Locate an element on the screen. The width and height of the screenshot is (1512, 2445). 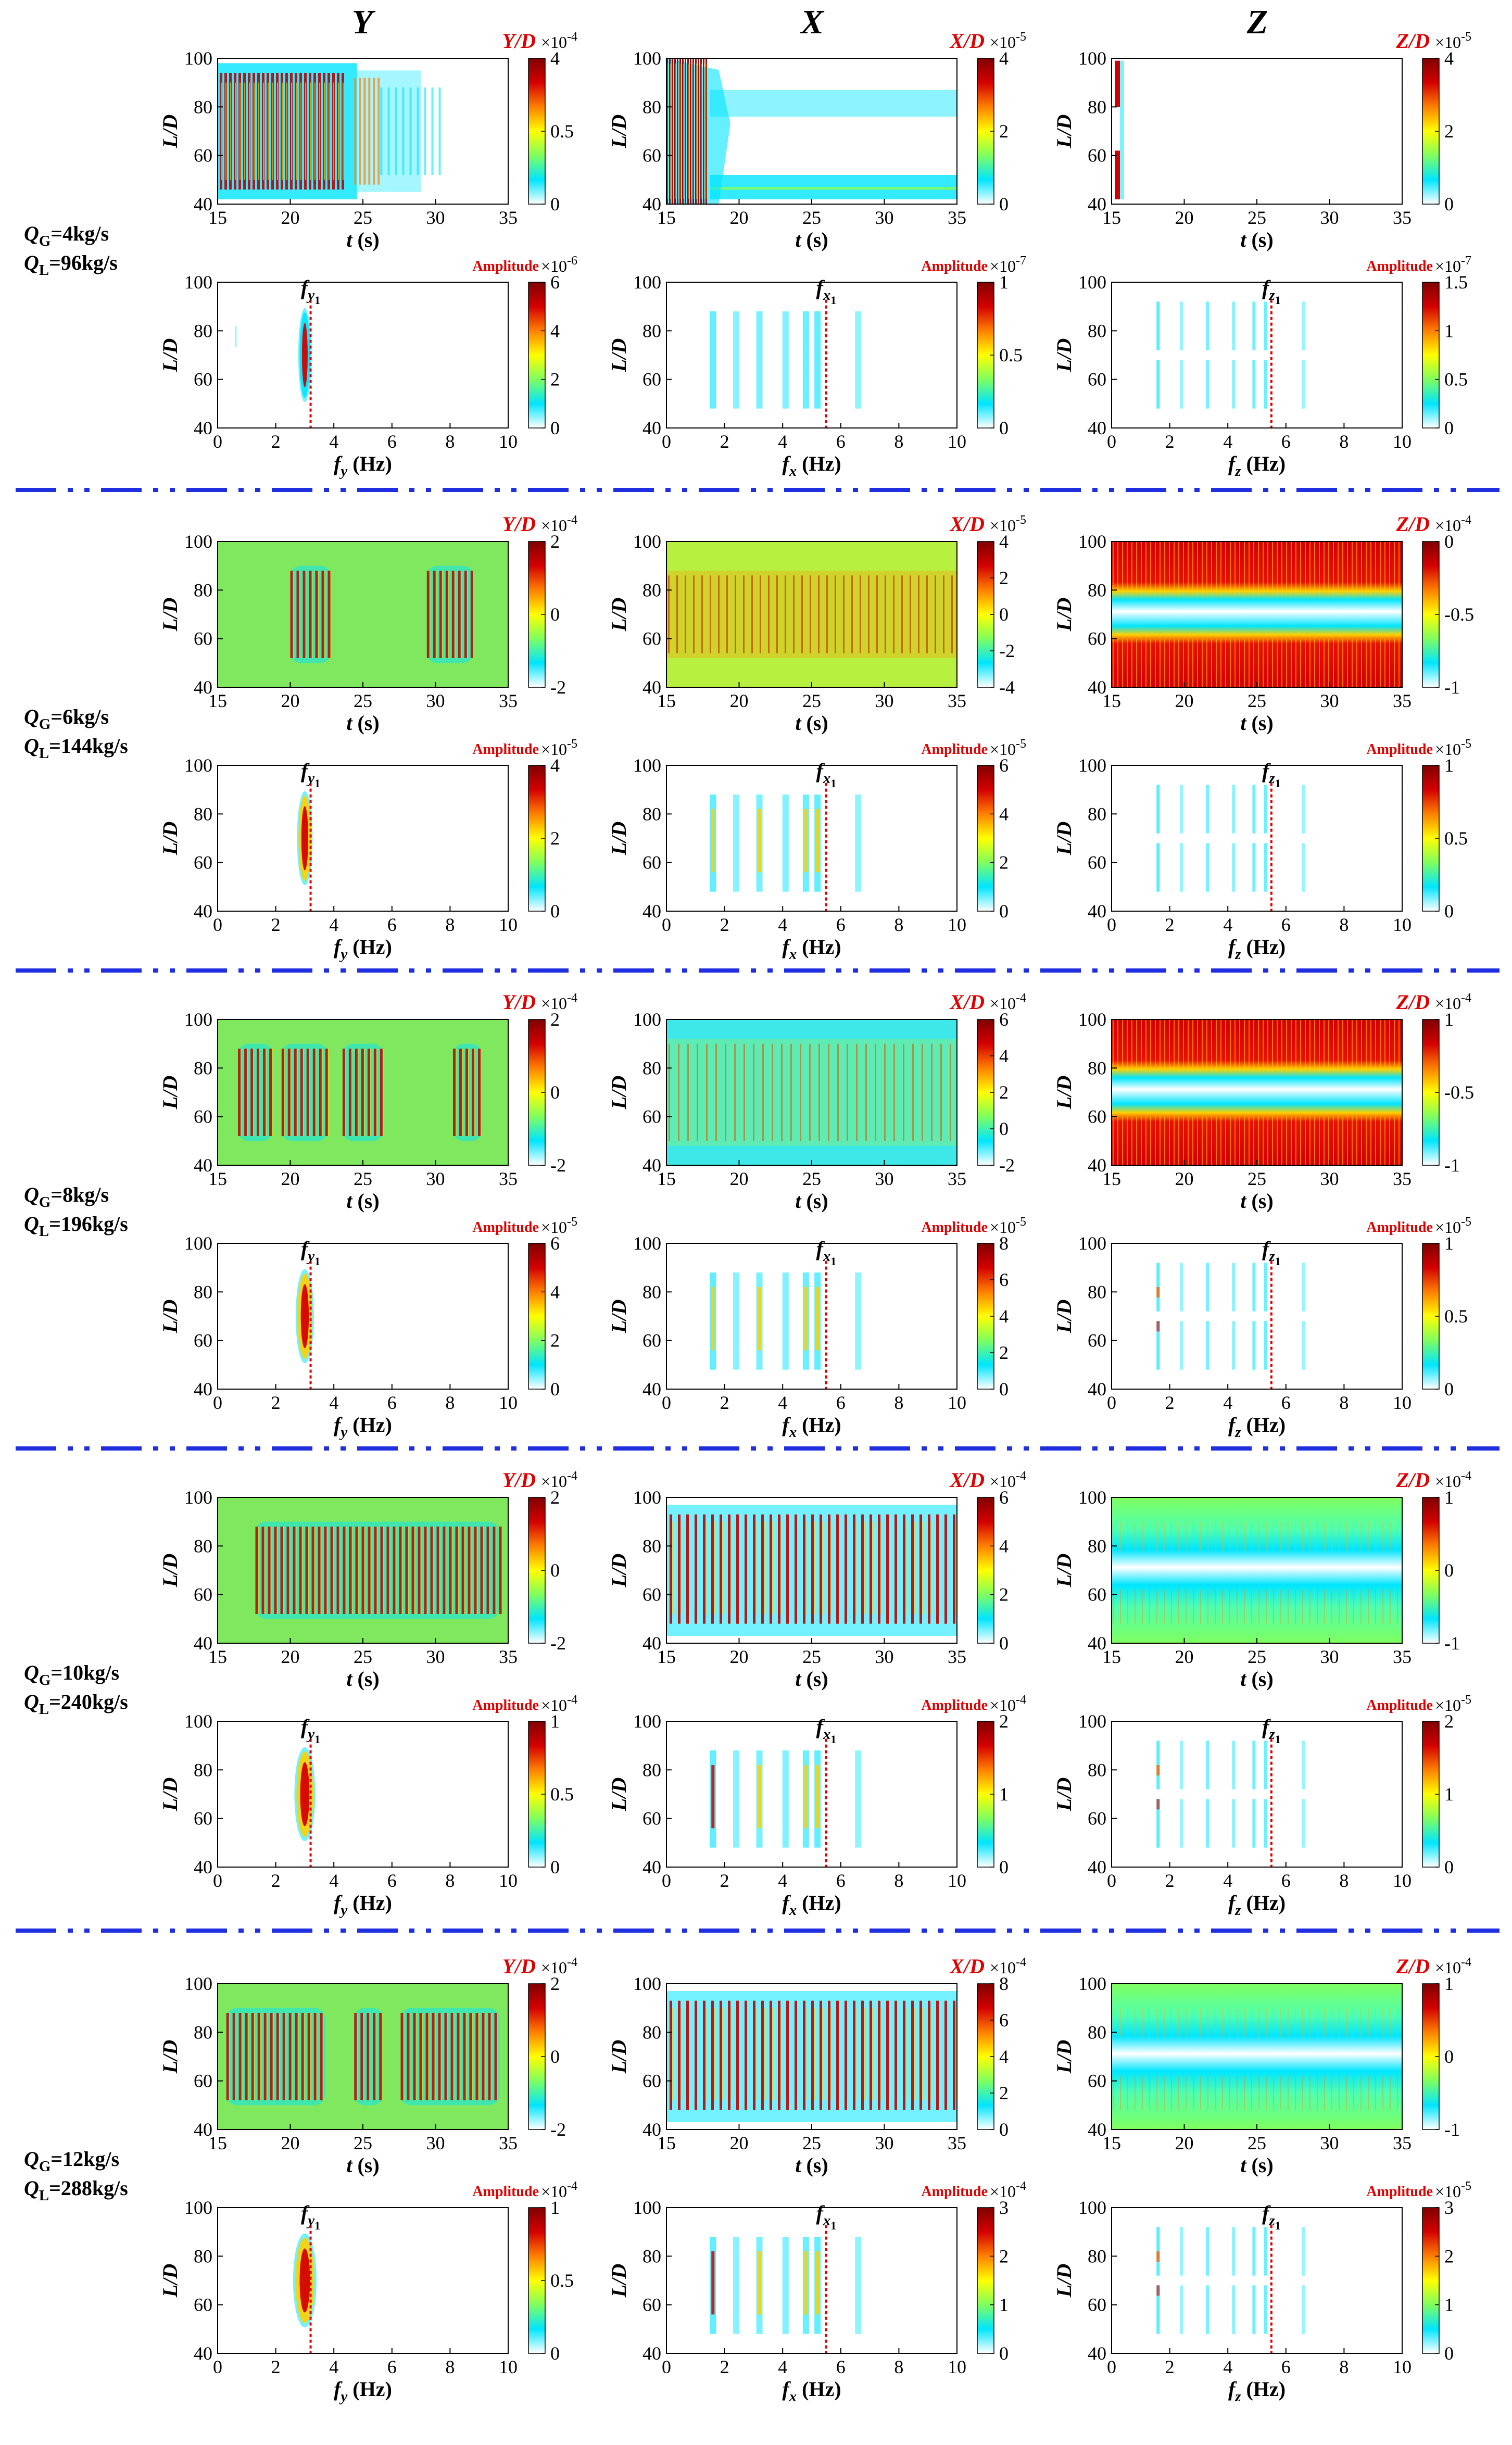
colorbar-tick-label: 2 is located at coordinates (1004, 2256).